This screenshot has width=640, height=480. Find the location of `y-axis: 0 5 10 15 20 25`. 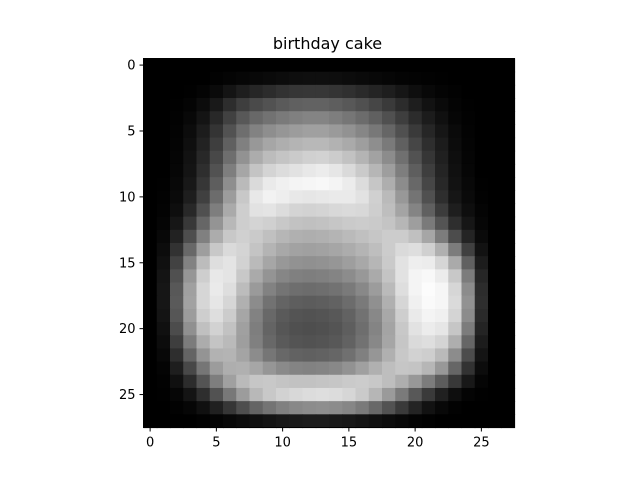

y-axis: 0 5 10 15 20 25 is located at coordinates (131, 231).